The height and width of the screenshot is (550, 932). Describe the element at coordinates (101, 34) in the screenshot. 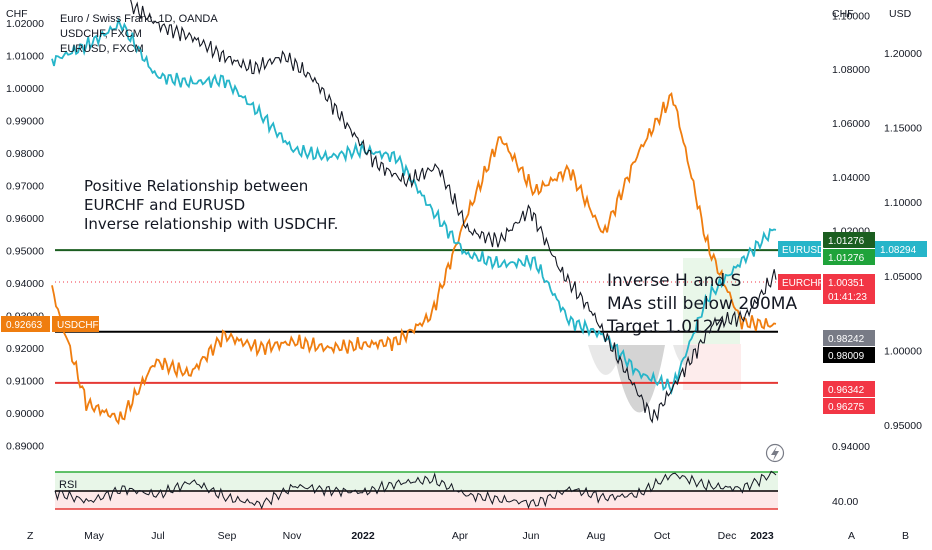

I see `overlay-usdchf-legend: USDCHF, FXCM` at that location.